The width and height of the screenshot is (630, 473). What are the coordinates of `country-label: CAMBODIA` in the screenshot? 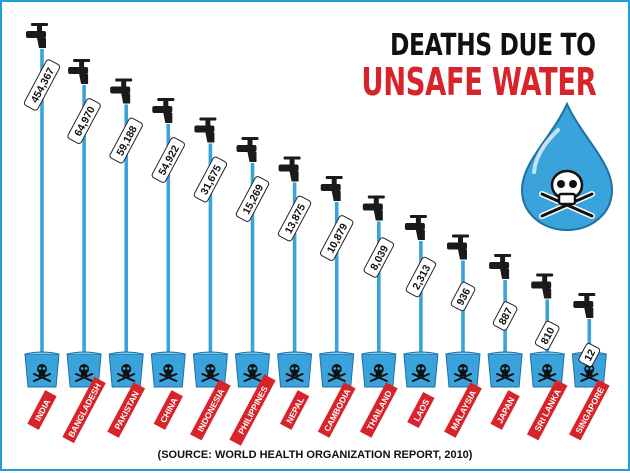 It's located at (336, 410).